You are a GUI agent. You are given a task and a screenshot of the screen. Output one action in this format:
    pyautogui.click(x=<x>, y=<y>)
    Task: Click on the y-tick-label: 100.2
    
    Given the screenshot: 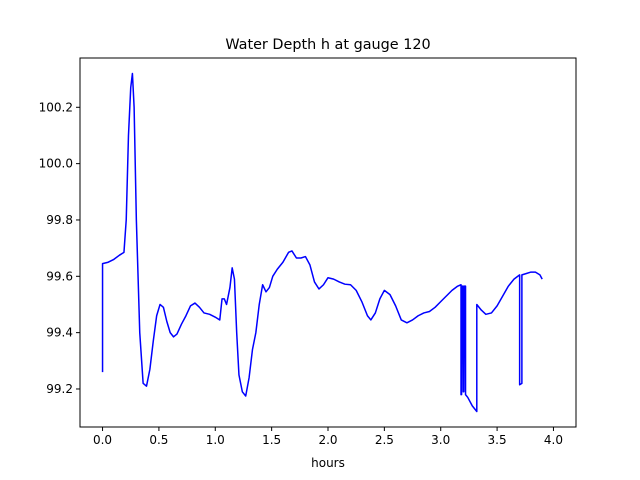 What is the action you would take?
    pyautogui.click(x=56, y=107)
    